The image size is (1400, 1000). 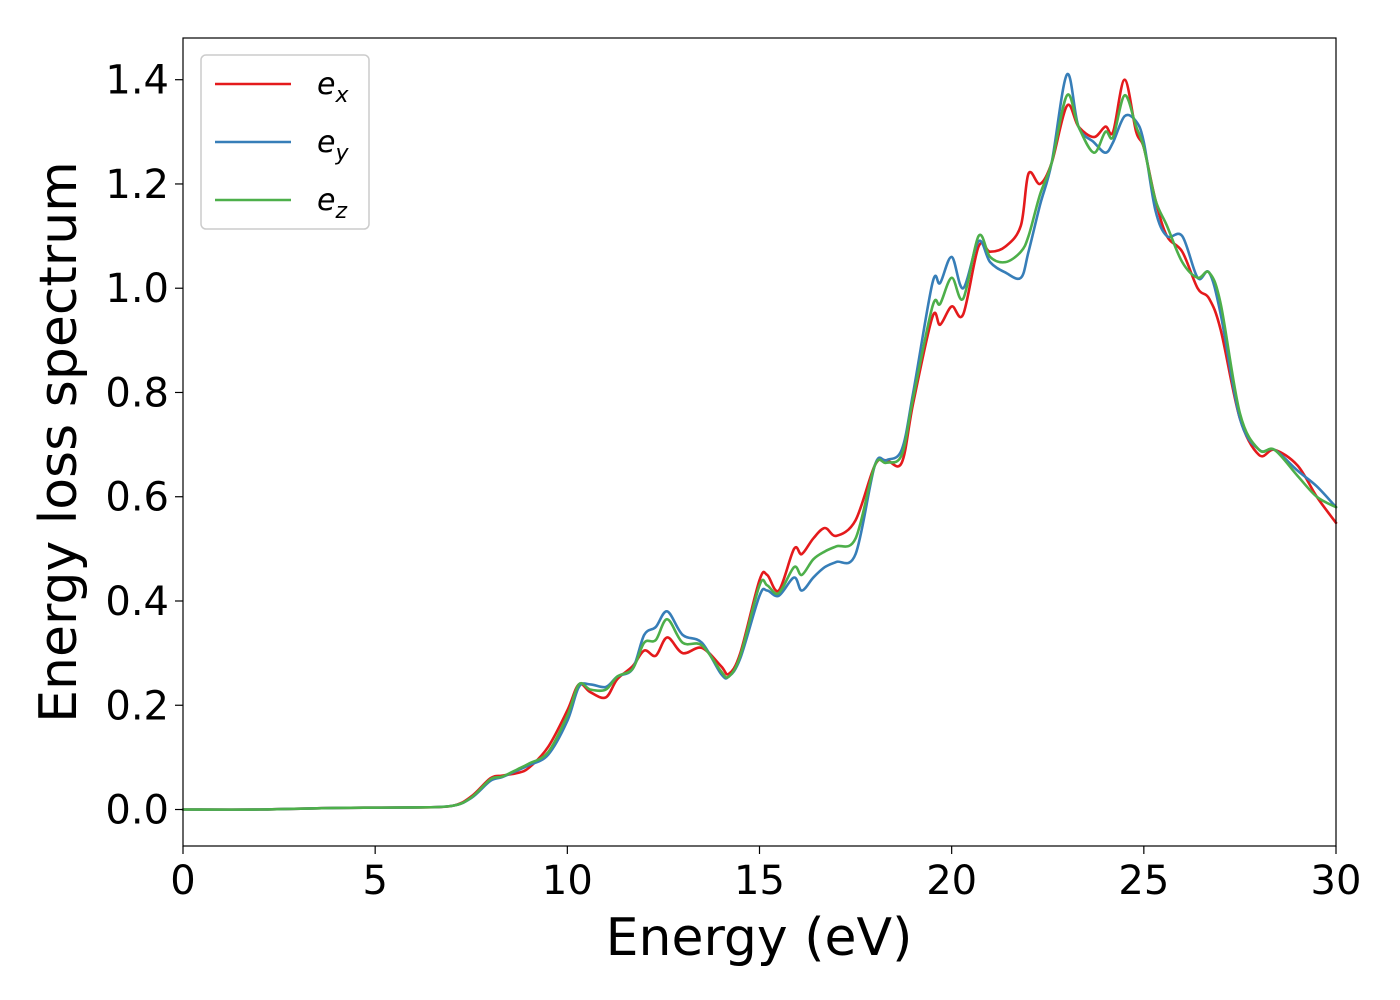 I want to click on x-tick-label: 10, so click(x=567, y=881).